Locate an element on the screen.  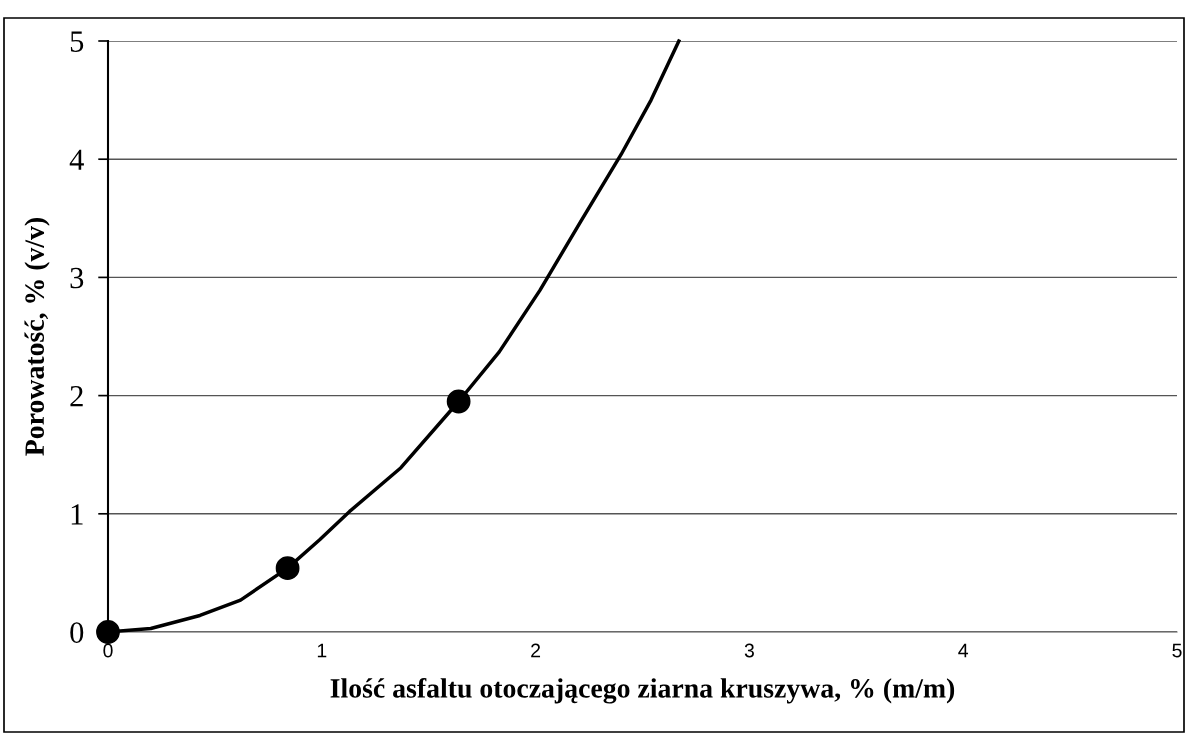
x-tick-label: 5 is located at coordinates (1177, 650).